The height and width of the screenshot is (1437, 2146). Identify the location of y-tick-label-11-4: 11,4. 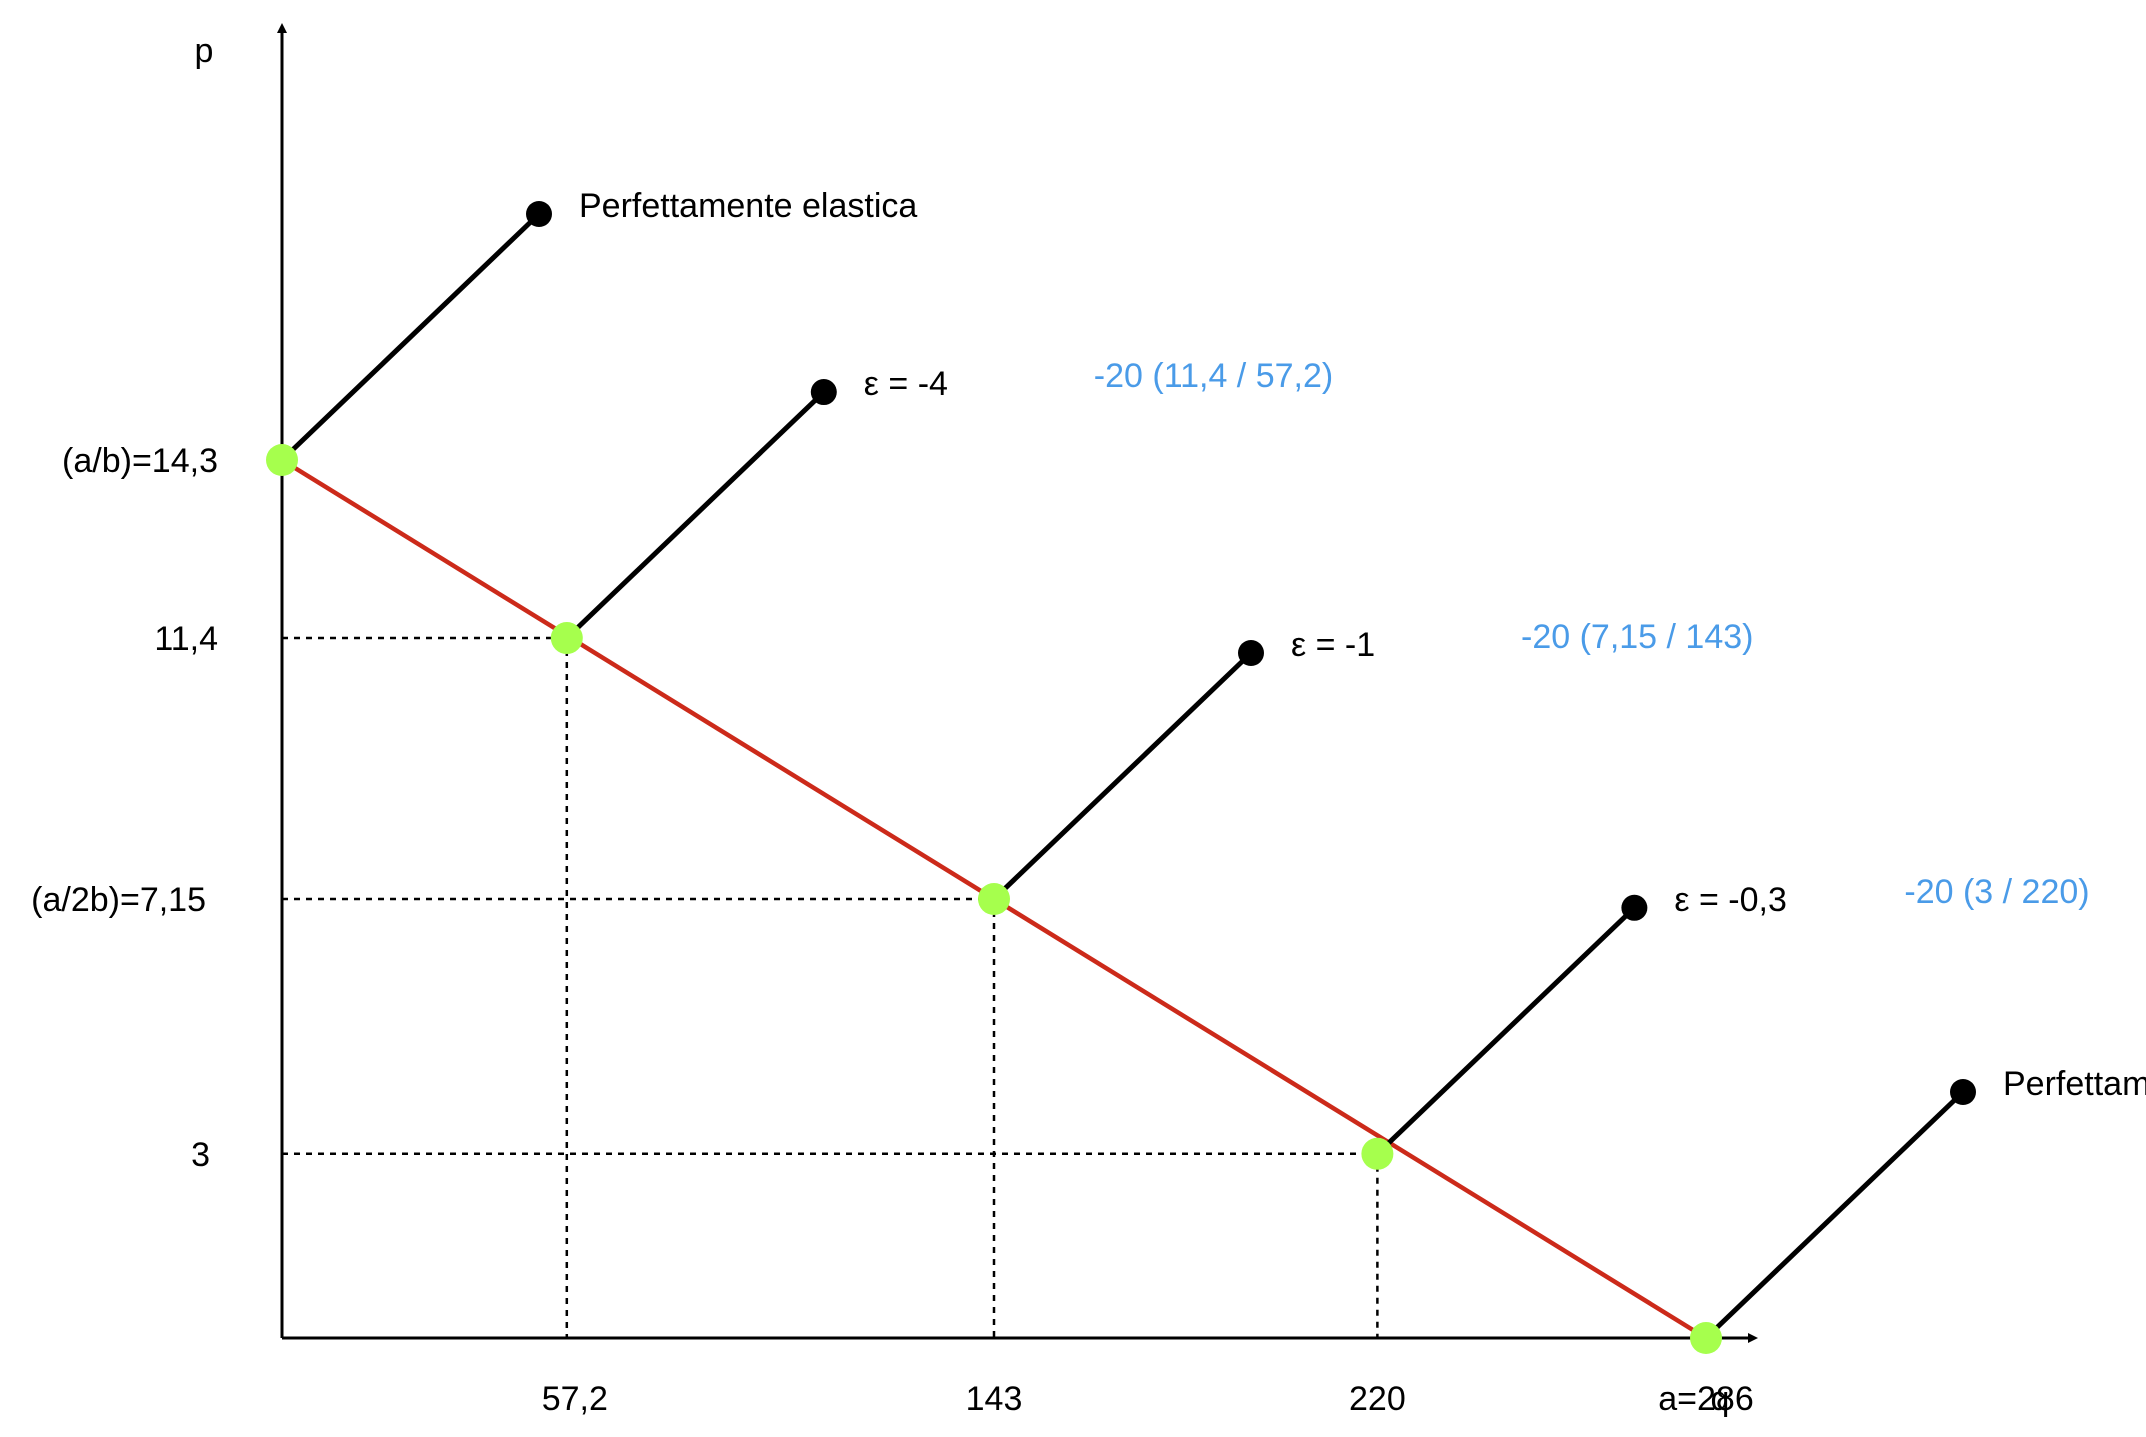
(186, 639).